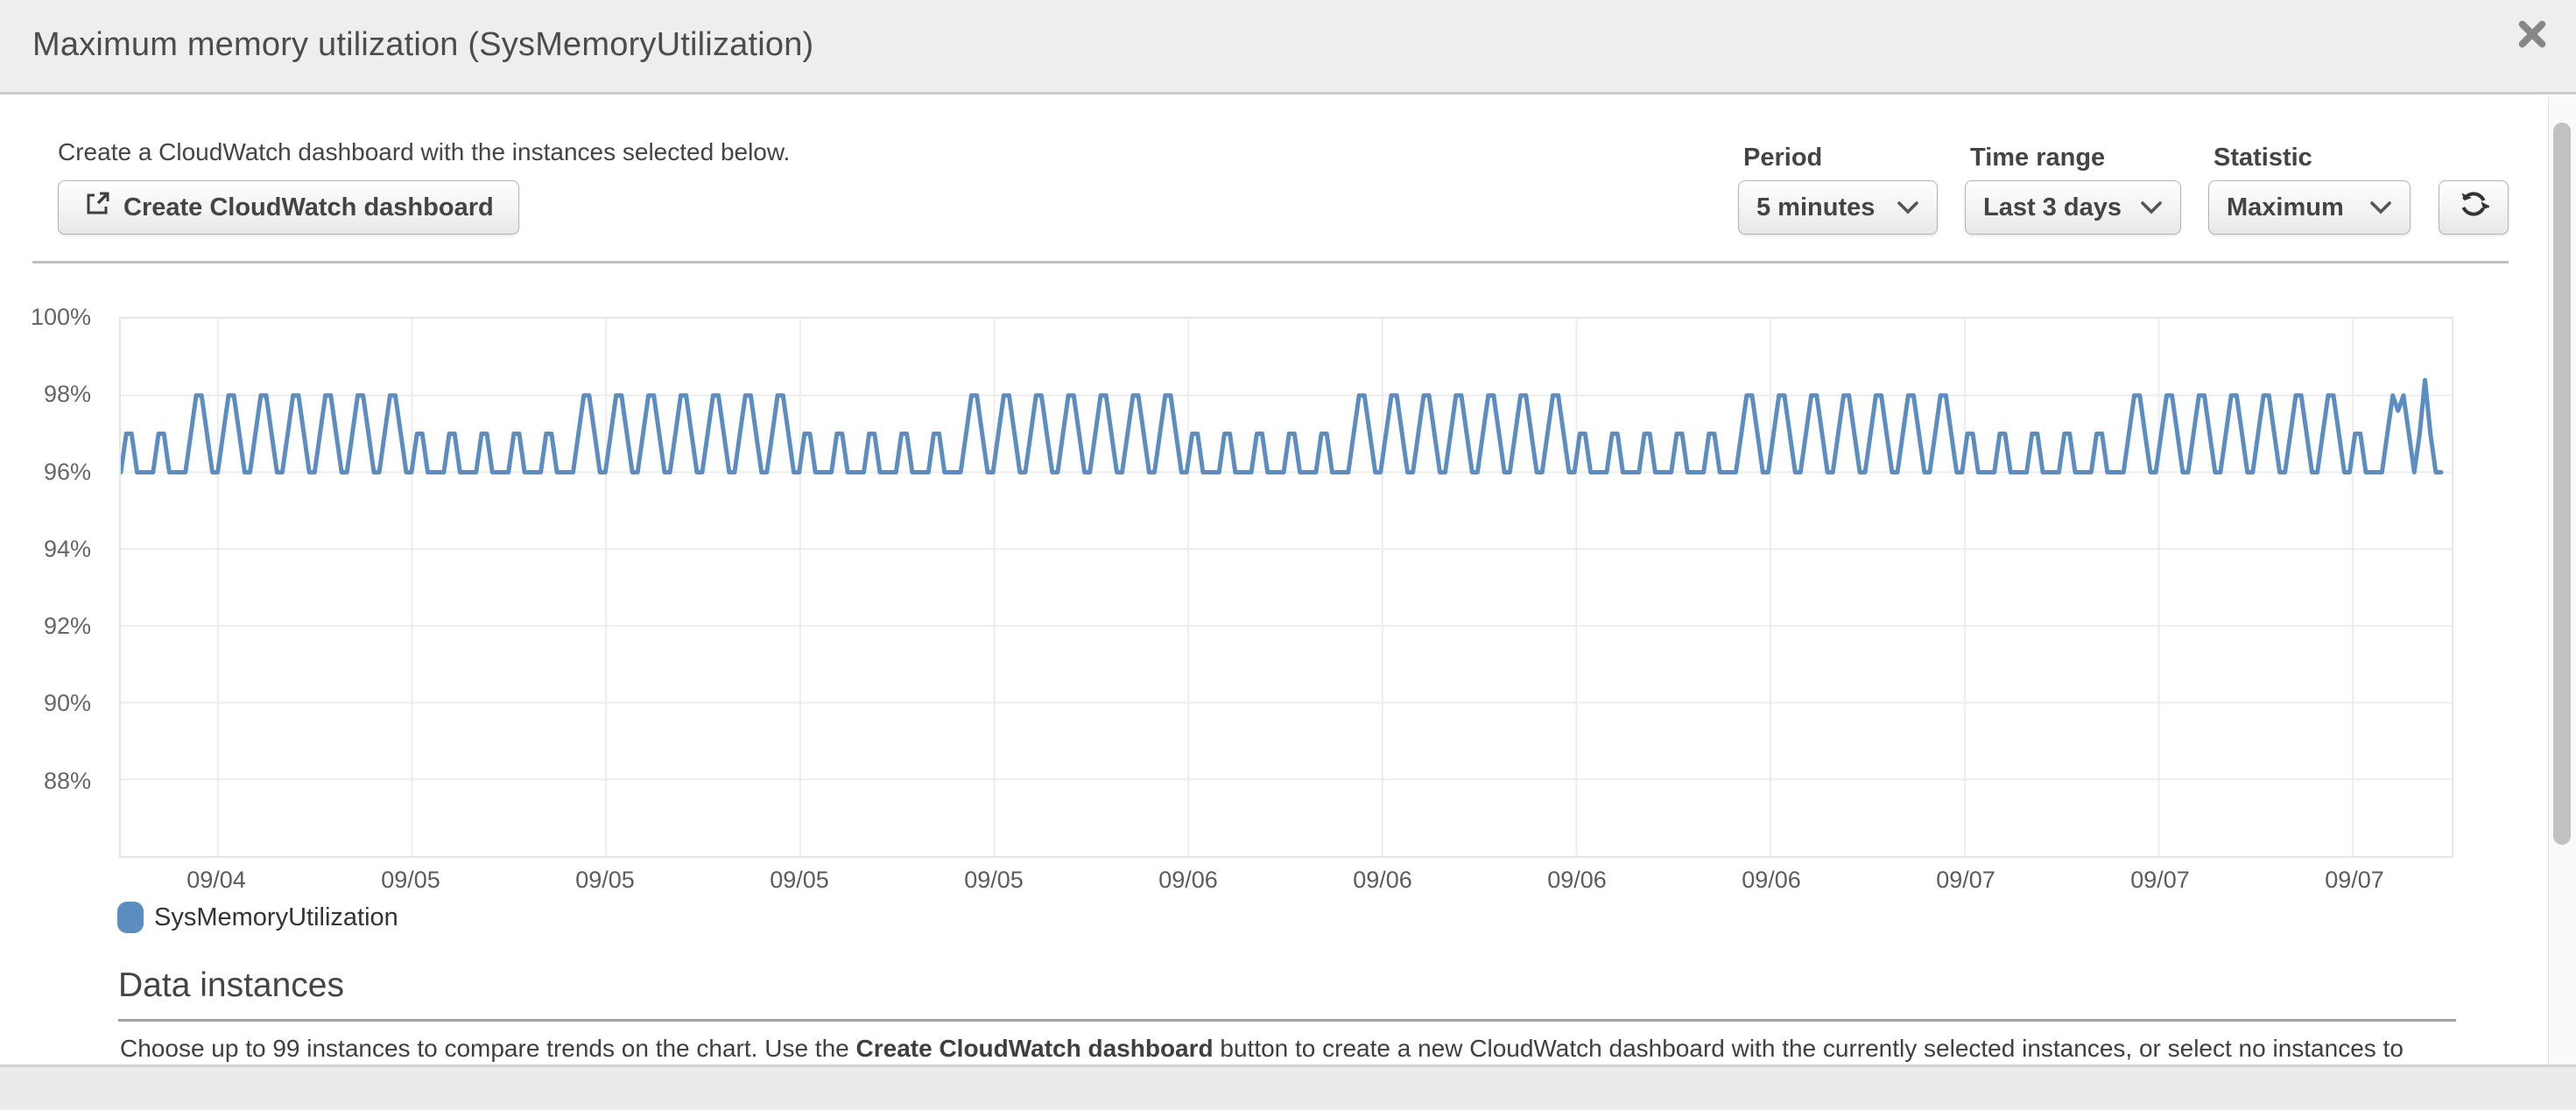 The image size is (2576, 1110). What do you see at coordinates (2263, 158) in the screenshot?
I see `statistic-label: Statistic` at bounding box center [2263, 158].